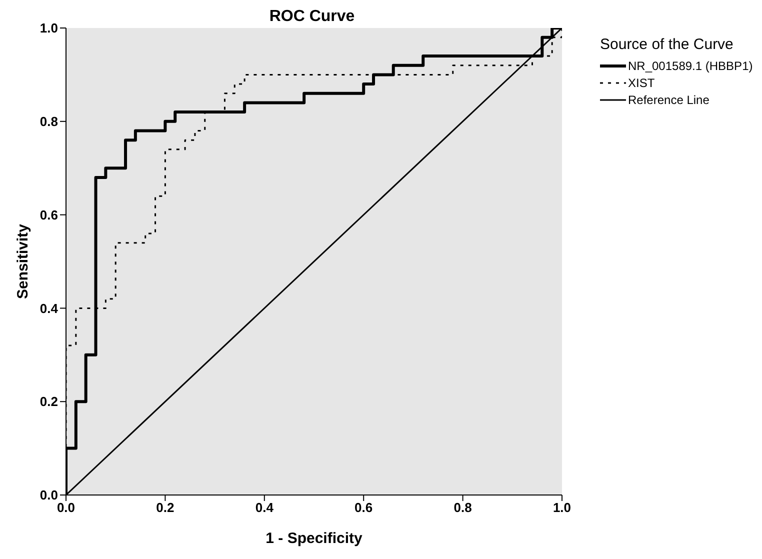 This screenshot has height=559, width=762. What do you see at coordinates (165, 508) in the screenshot?
I see `x-tick-label: 0.2` at bounding box center [165, 508].